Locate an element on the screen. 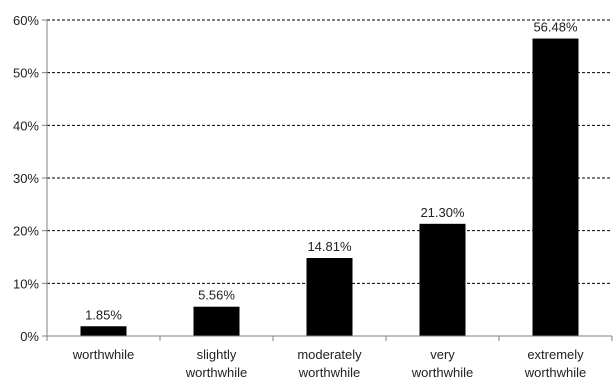  data-label: 14.81% is located at coordinates (329, 246).